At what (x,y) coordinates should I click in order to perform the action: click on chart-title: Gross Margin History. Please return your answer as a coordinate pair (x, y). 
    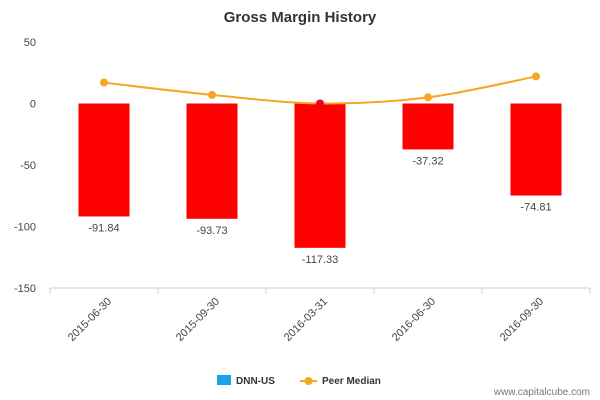
    Looking at the image, I should click on (300, 17).